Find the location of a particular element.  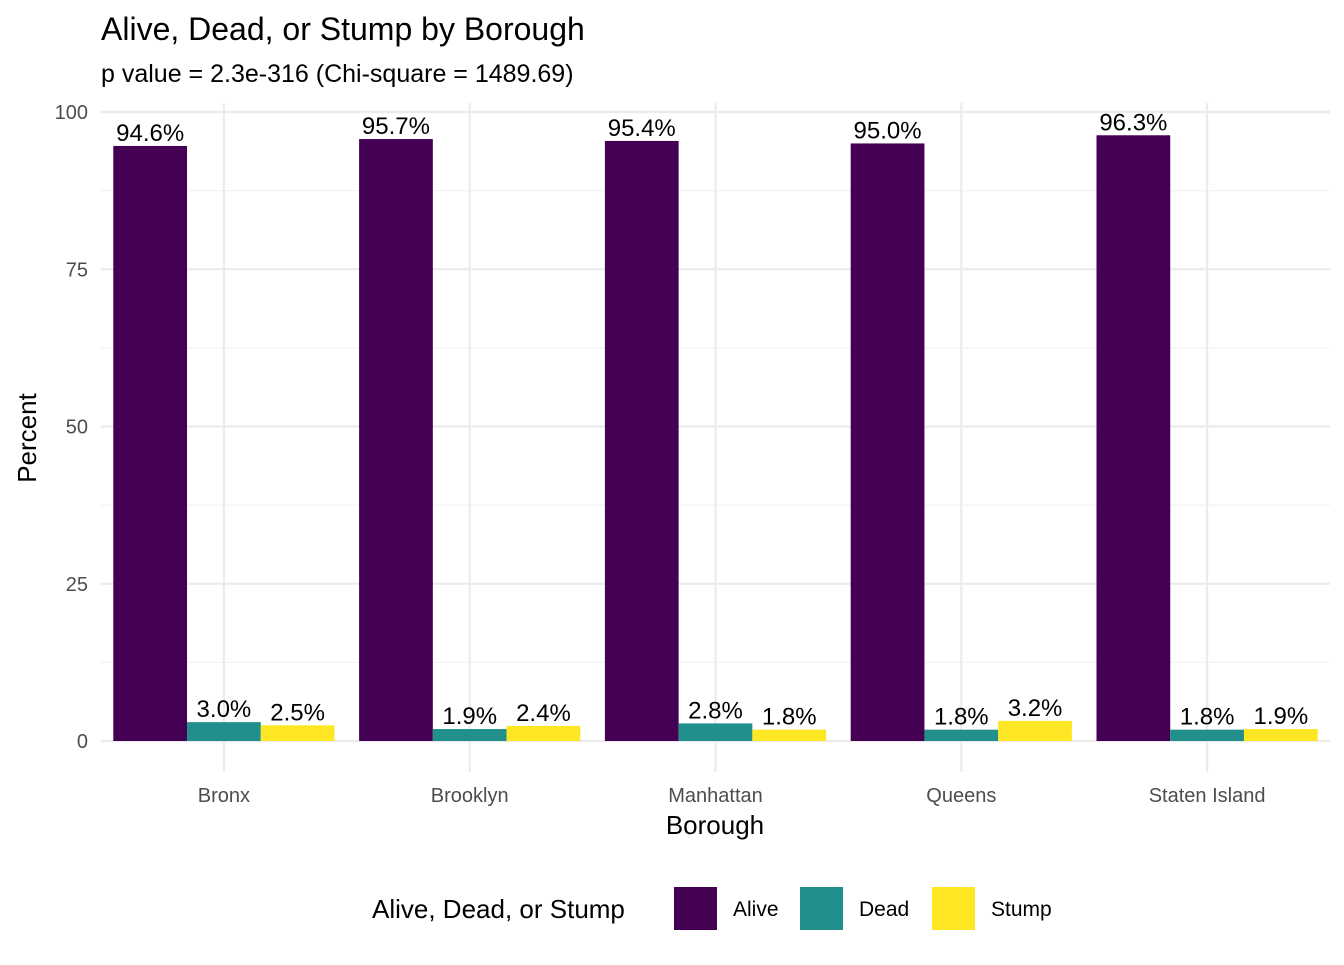

y-tick-label: 75 is located at coordinates (77, 270).